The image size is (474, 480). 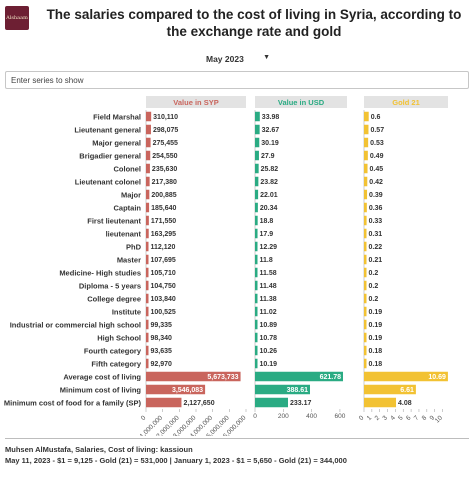 What do you see at coordinates (269, 195) in the screenshot?
I see `data-label: 22.01` at bounding box center [269, 195].